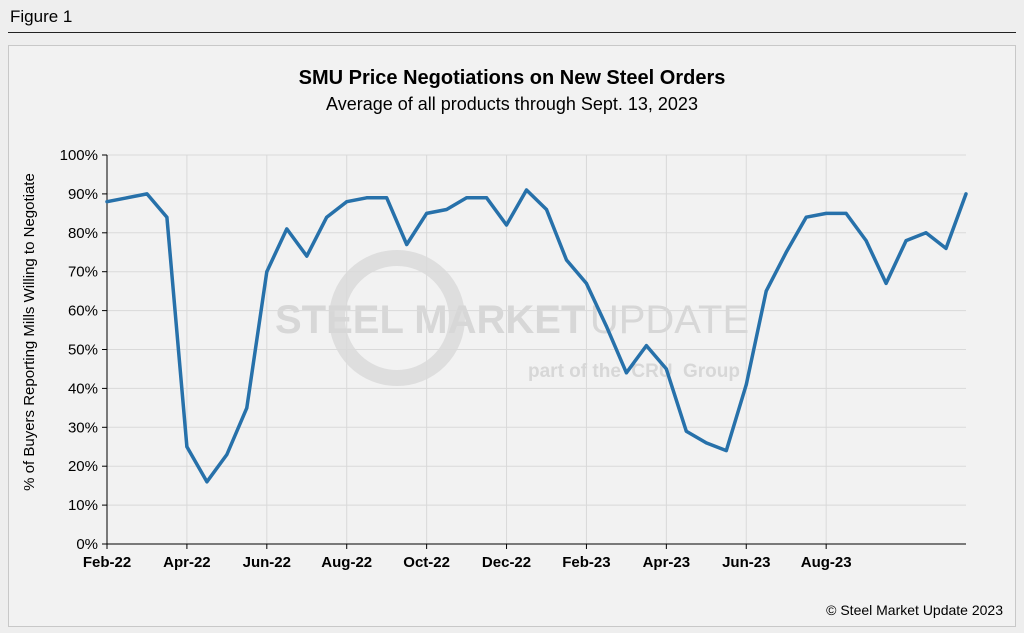 Image resolution: width=1024 pixels, height=633 pixels. What do you see at coordinates (83, 233) in the screenshot?
I see `y-tick-label: 80%` at bounding box center [83, 233].